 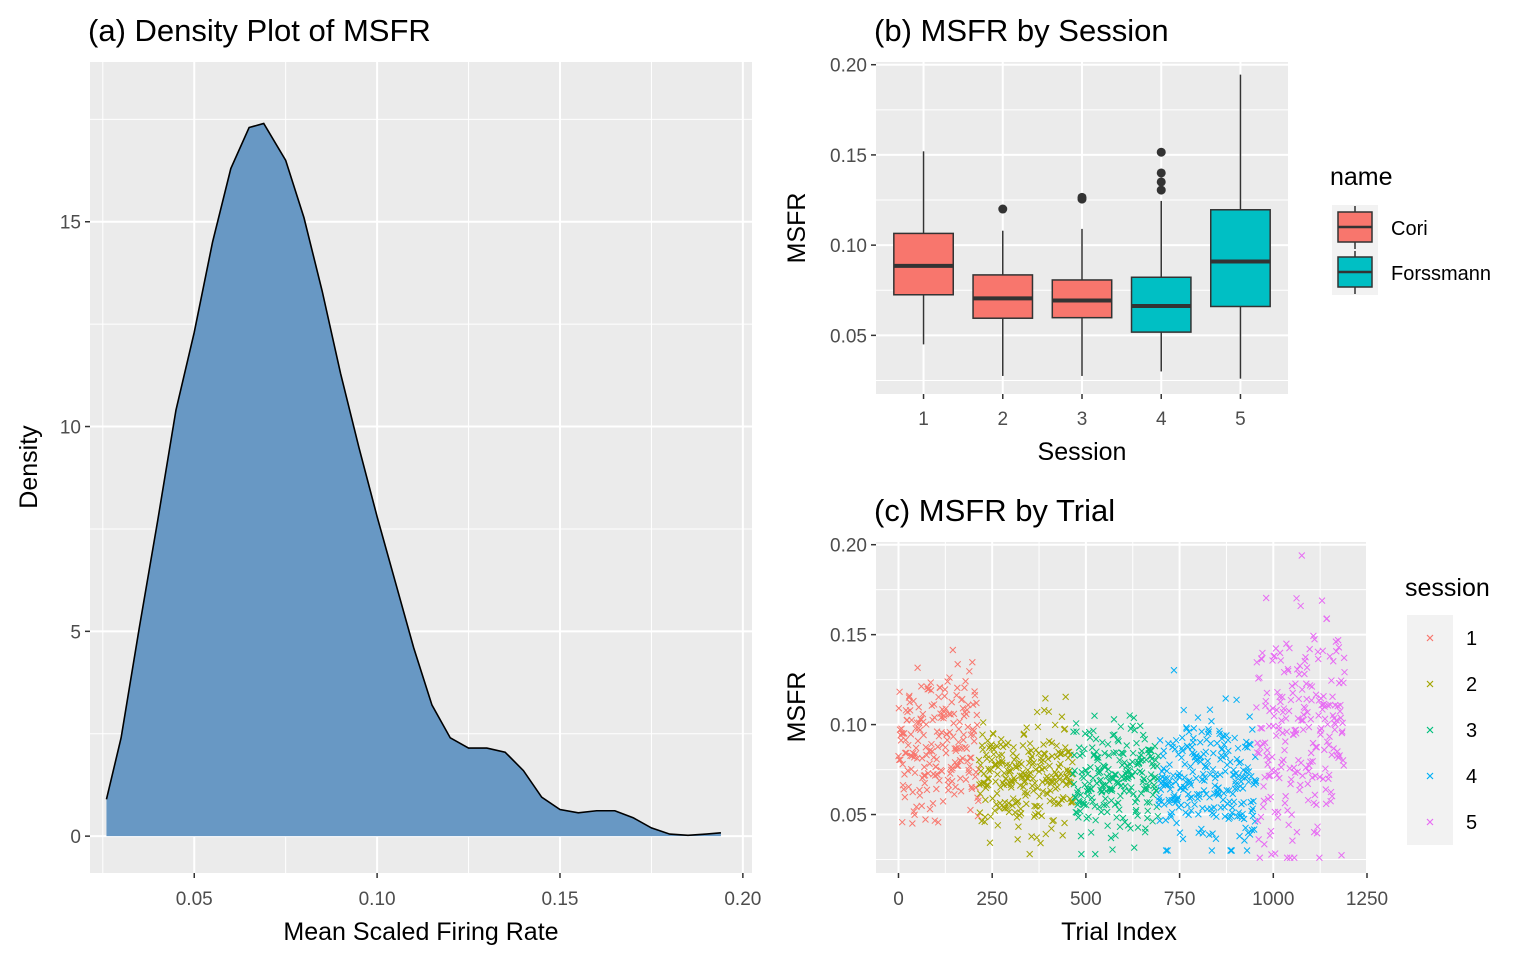 What do you see at coordinates (1121, 707) in the screenshot?
I see `panel-c-points` at bounding box center [1121, 707].